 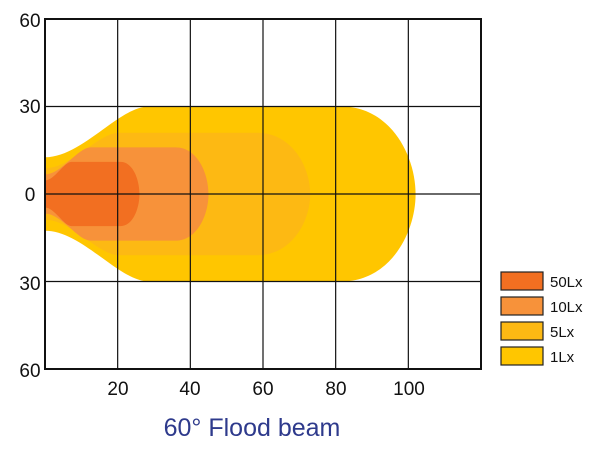 What do you see at coordinates (522, 356) in the screenshot?
I see `legend-swatch-1lx` at bounding box center [522, 356].